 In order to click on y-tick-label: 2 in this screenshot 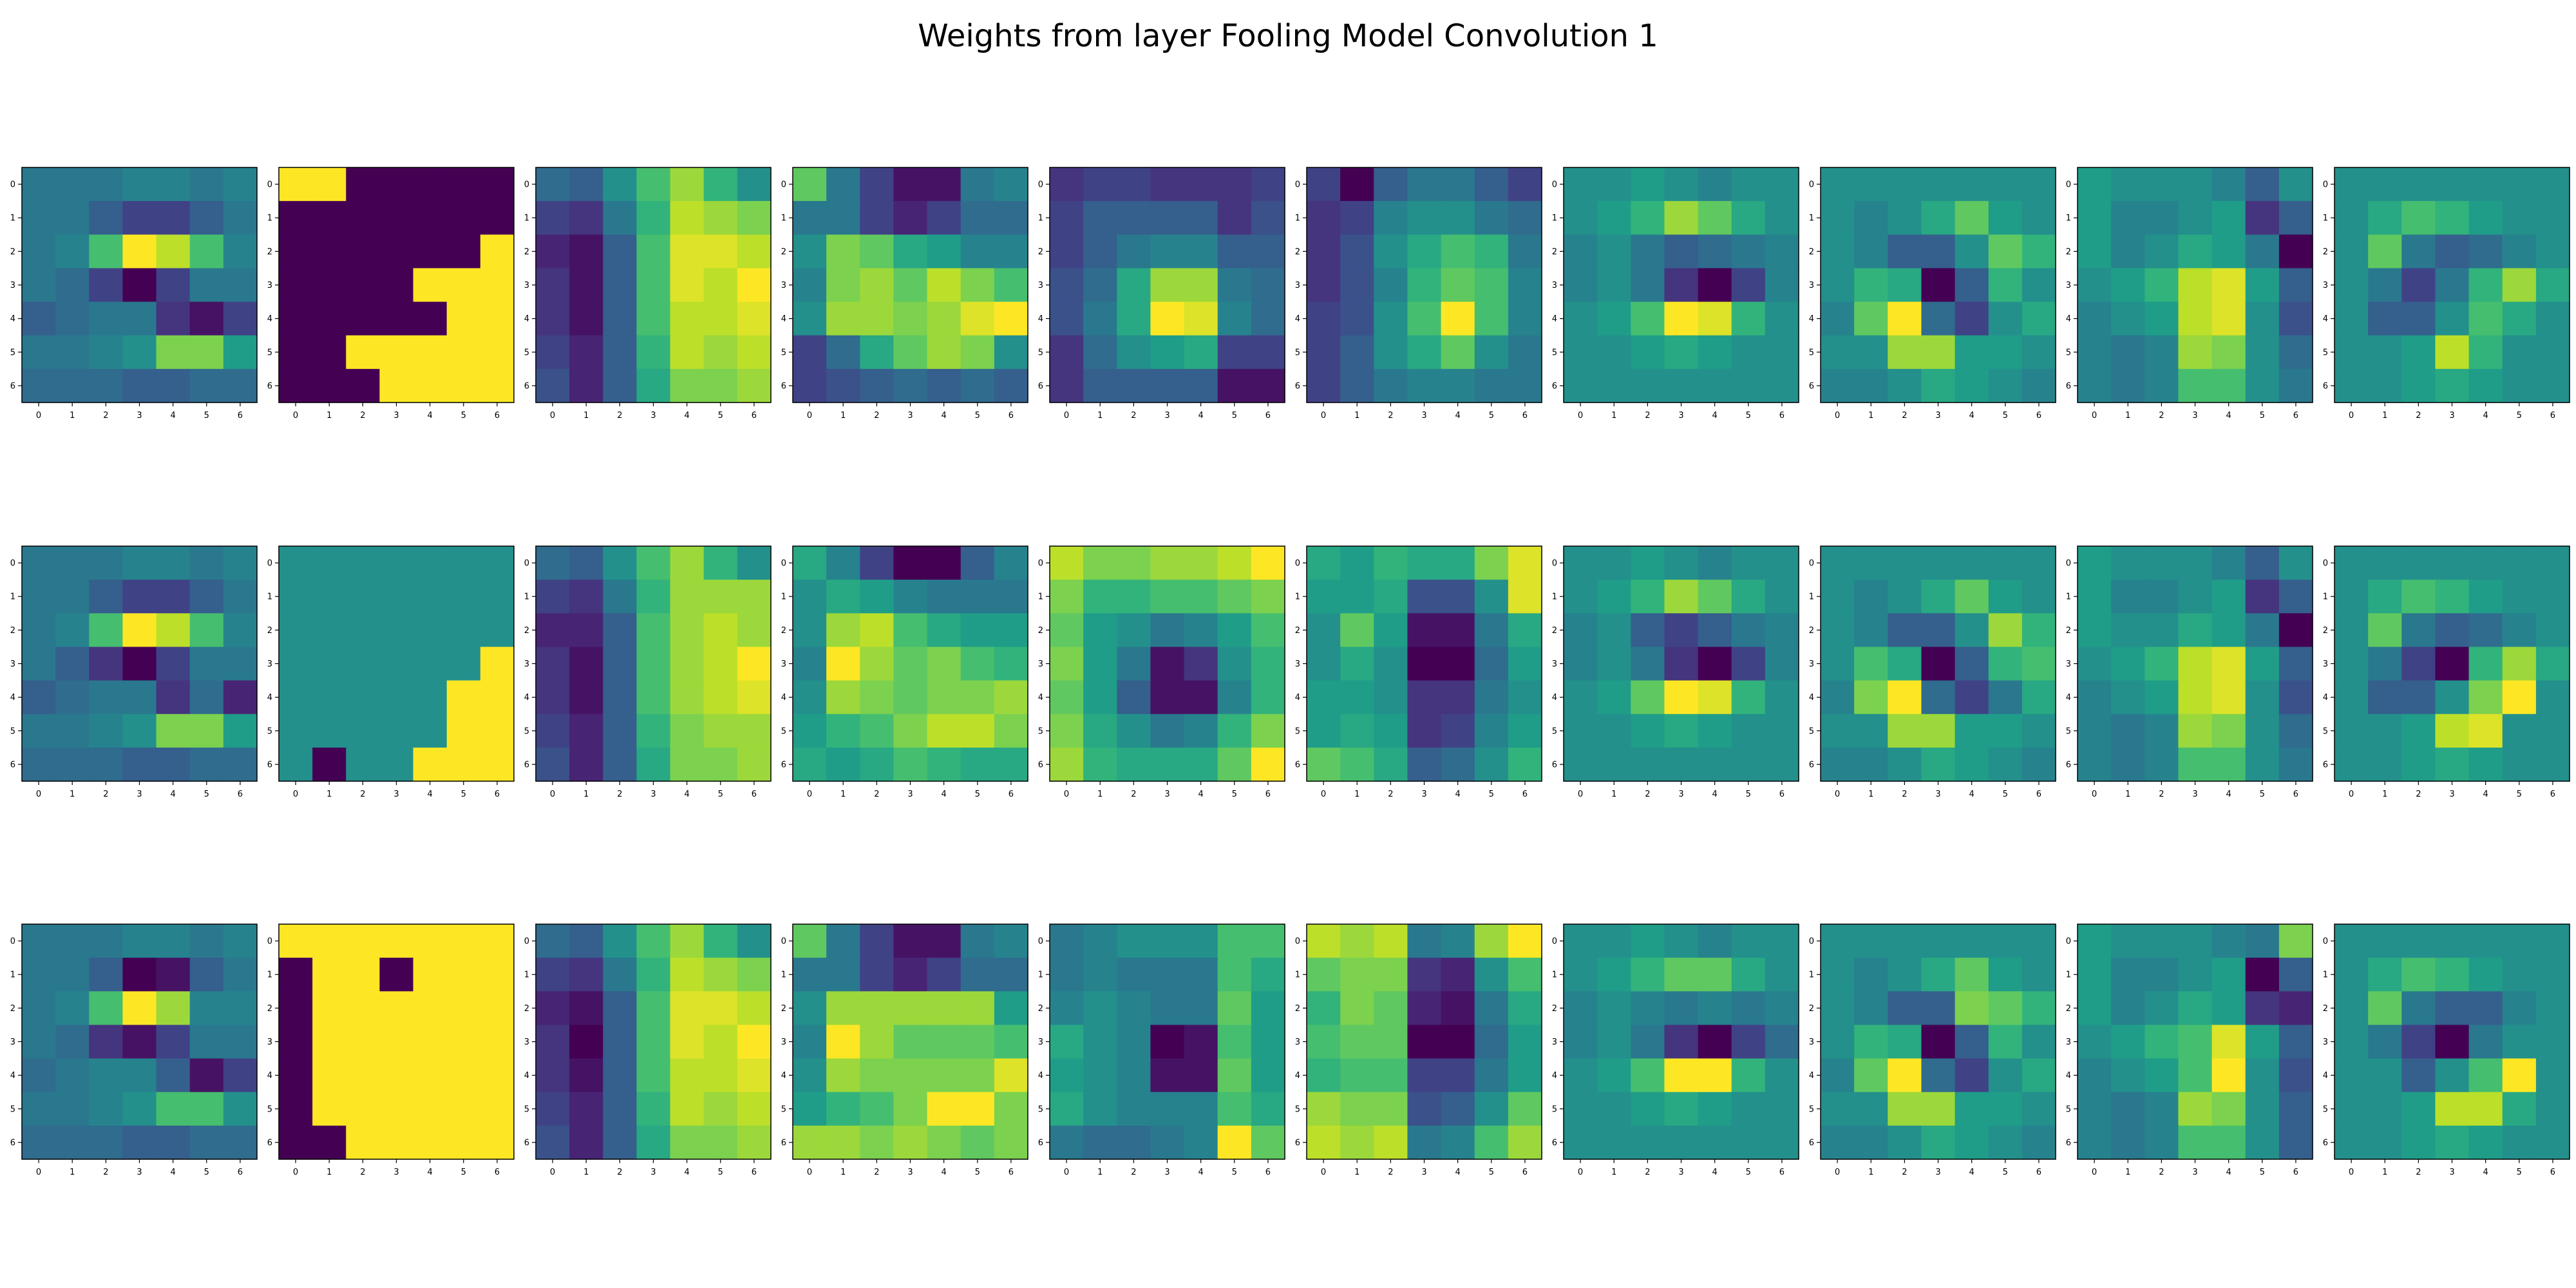, I will do `click(2068, 252)`.